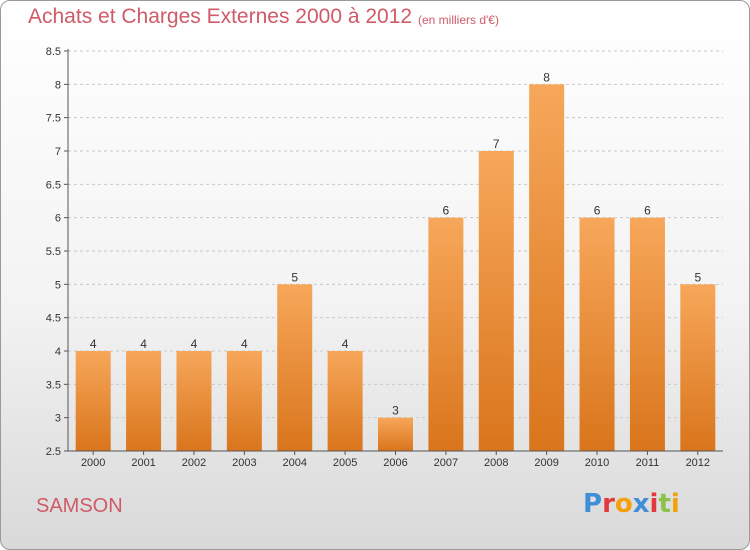  Describe the element at coordinates (220, 16) in the screenshot. I see `chart-title: Achats et Charges Externes 2000 à 2012` at that location.